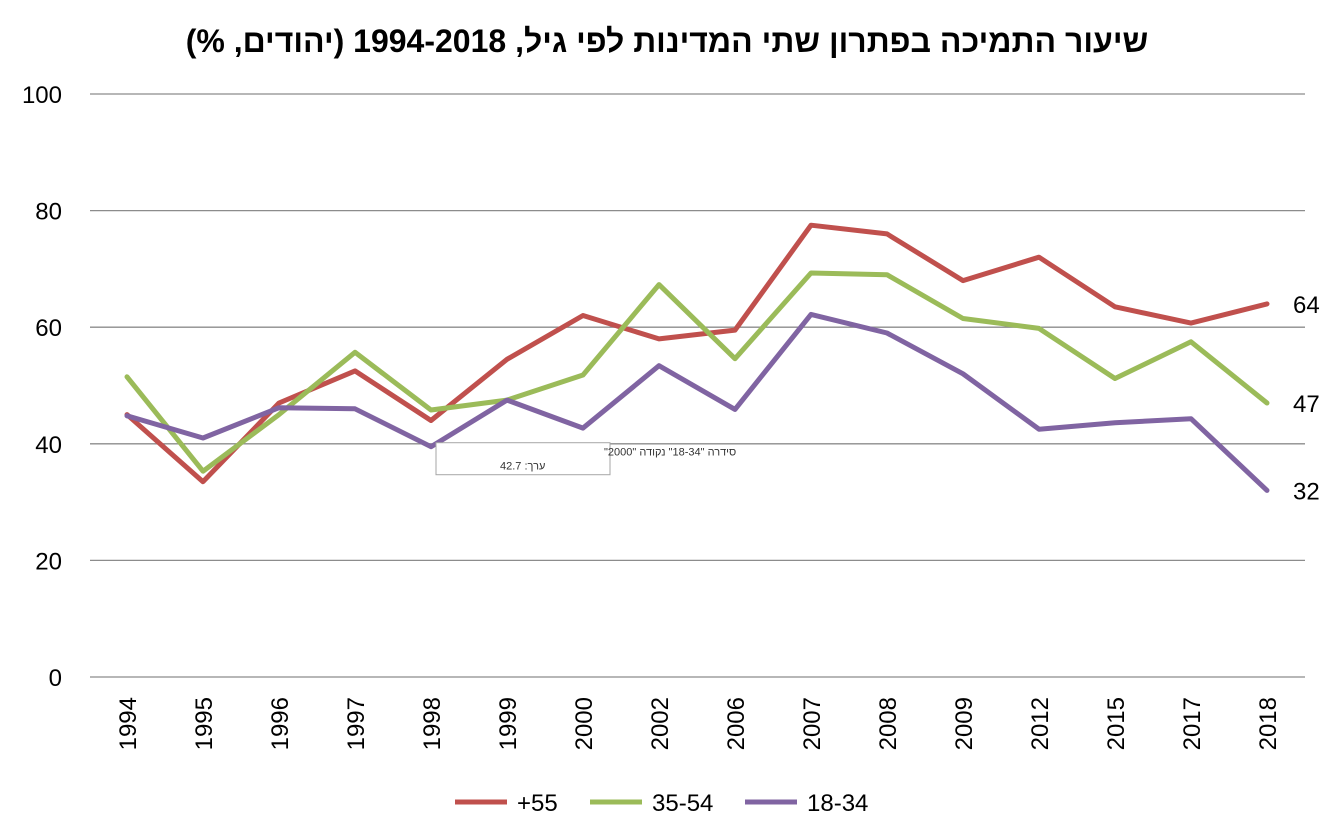  Describe the element at coordinates (670, 453) in the screenshot. I see `tooltip-line1: סידרה "18-34" נקודה "2000"` at that location.